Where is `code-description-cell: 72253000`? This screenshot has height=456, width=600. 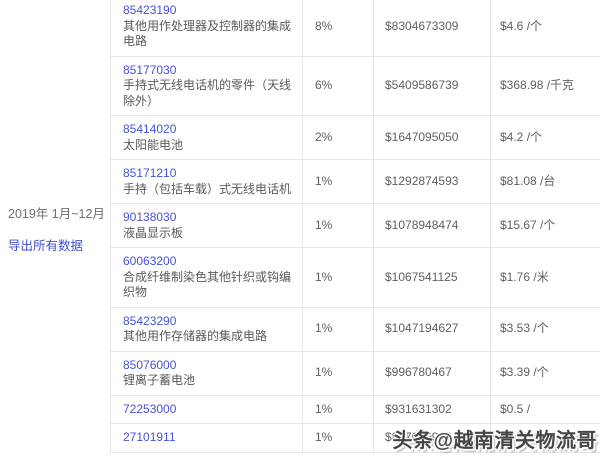 code-description-cell: 72253000 is located at coordinates (206, 409).